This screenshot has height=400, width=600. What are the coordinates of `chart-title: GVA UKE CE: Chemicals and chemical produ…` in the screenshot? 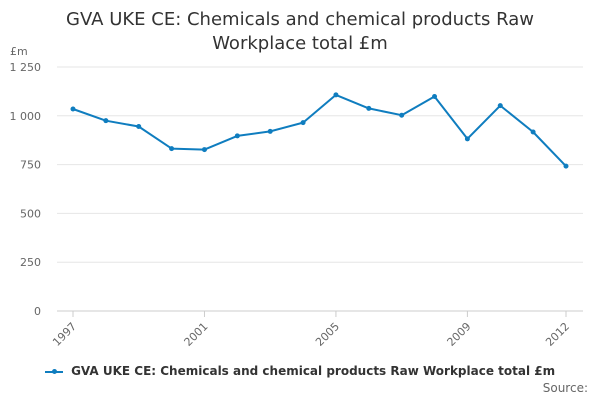 It's located at (300, 32).